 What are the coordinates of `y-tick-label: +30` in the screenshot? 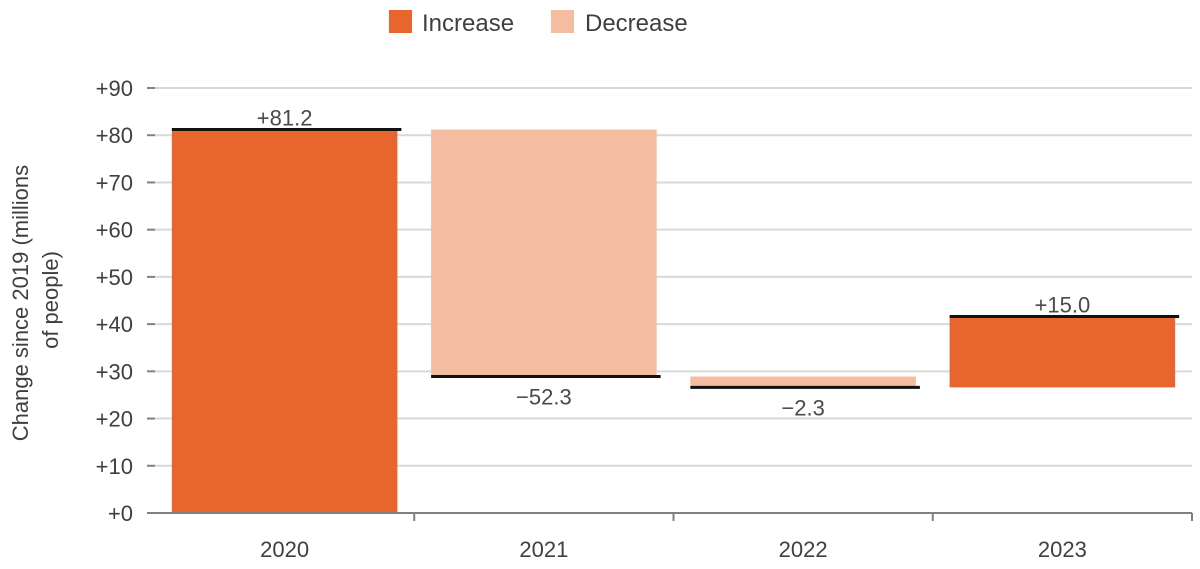 It's located at (114, 371).